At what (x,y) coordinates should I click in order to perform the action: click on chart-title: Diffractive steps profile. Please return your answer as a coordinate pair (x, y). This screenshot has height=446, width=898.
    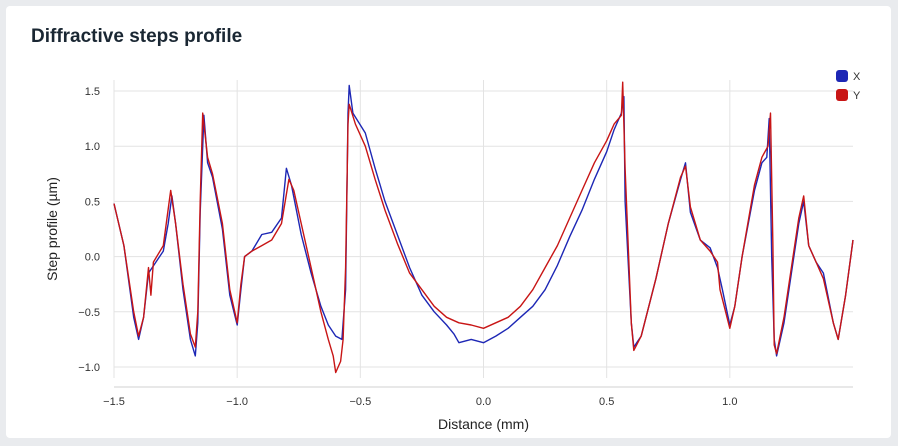
    Looking at the image, I should click on (137, 36).